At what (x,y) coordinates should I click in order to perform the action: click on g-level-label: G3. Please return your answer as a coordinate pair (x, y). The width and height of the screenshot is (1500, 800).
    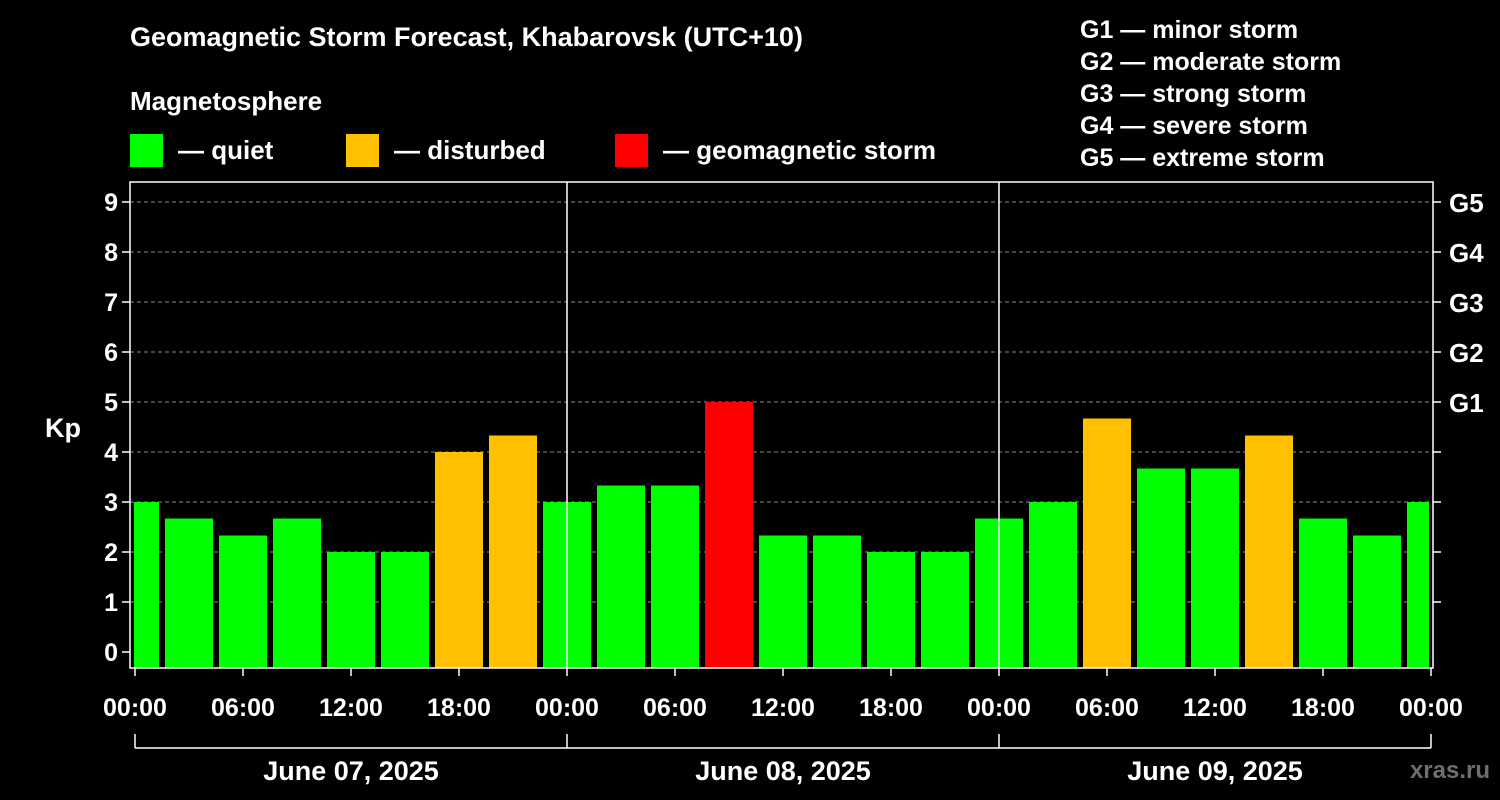
    Looking at the image, I should click on (1466, 303).